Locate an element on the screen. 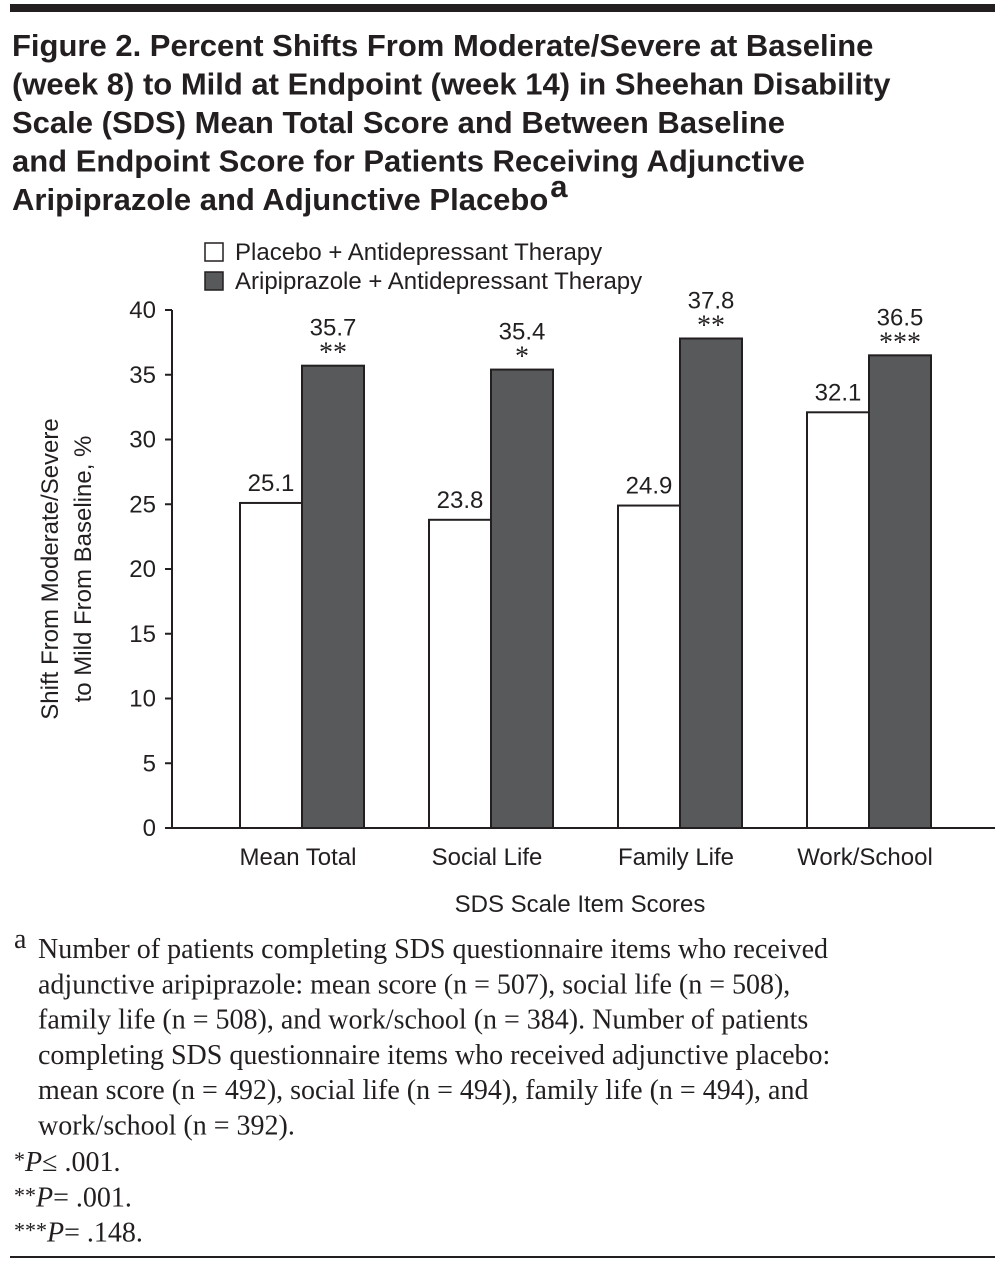 This screenshot has height=1263, width=1007. significance-note: **P= .001. is located at coordinates (73, 1197).